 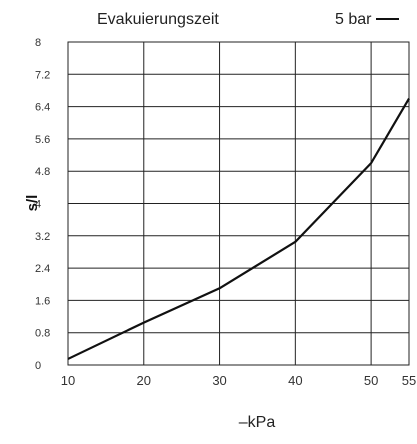 What do you see at coordinates (42, 108) in the screenshot?
I see `y-tick-label: 6.4` at bounding box center [42, 108].